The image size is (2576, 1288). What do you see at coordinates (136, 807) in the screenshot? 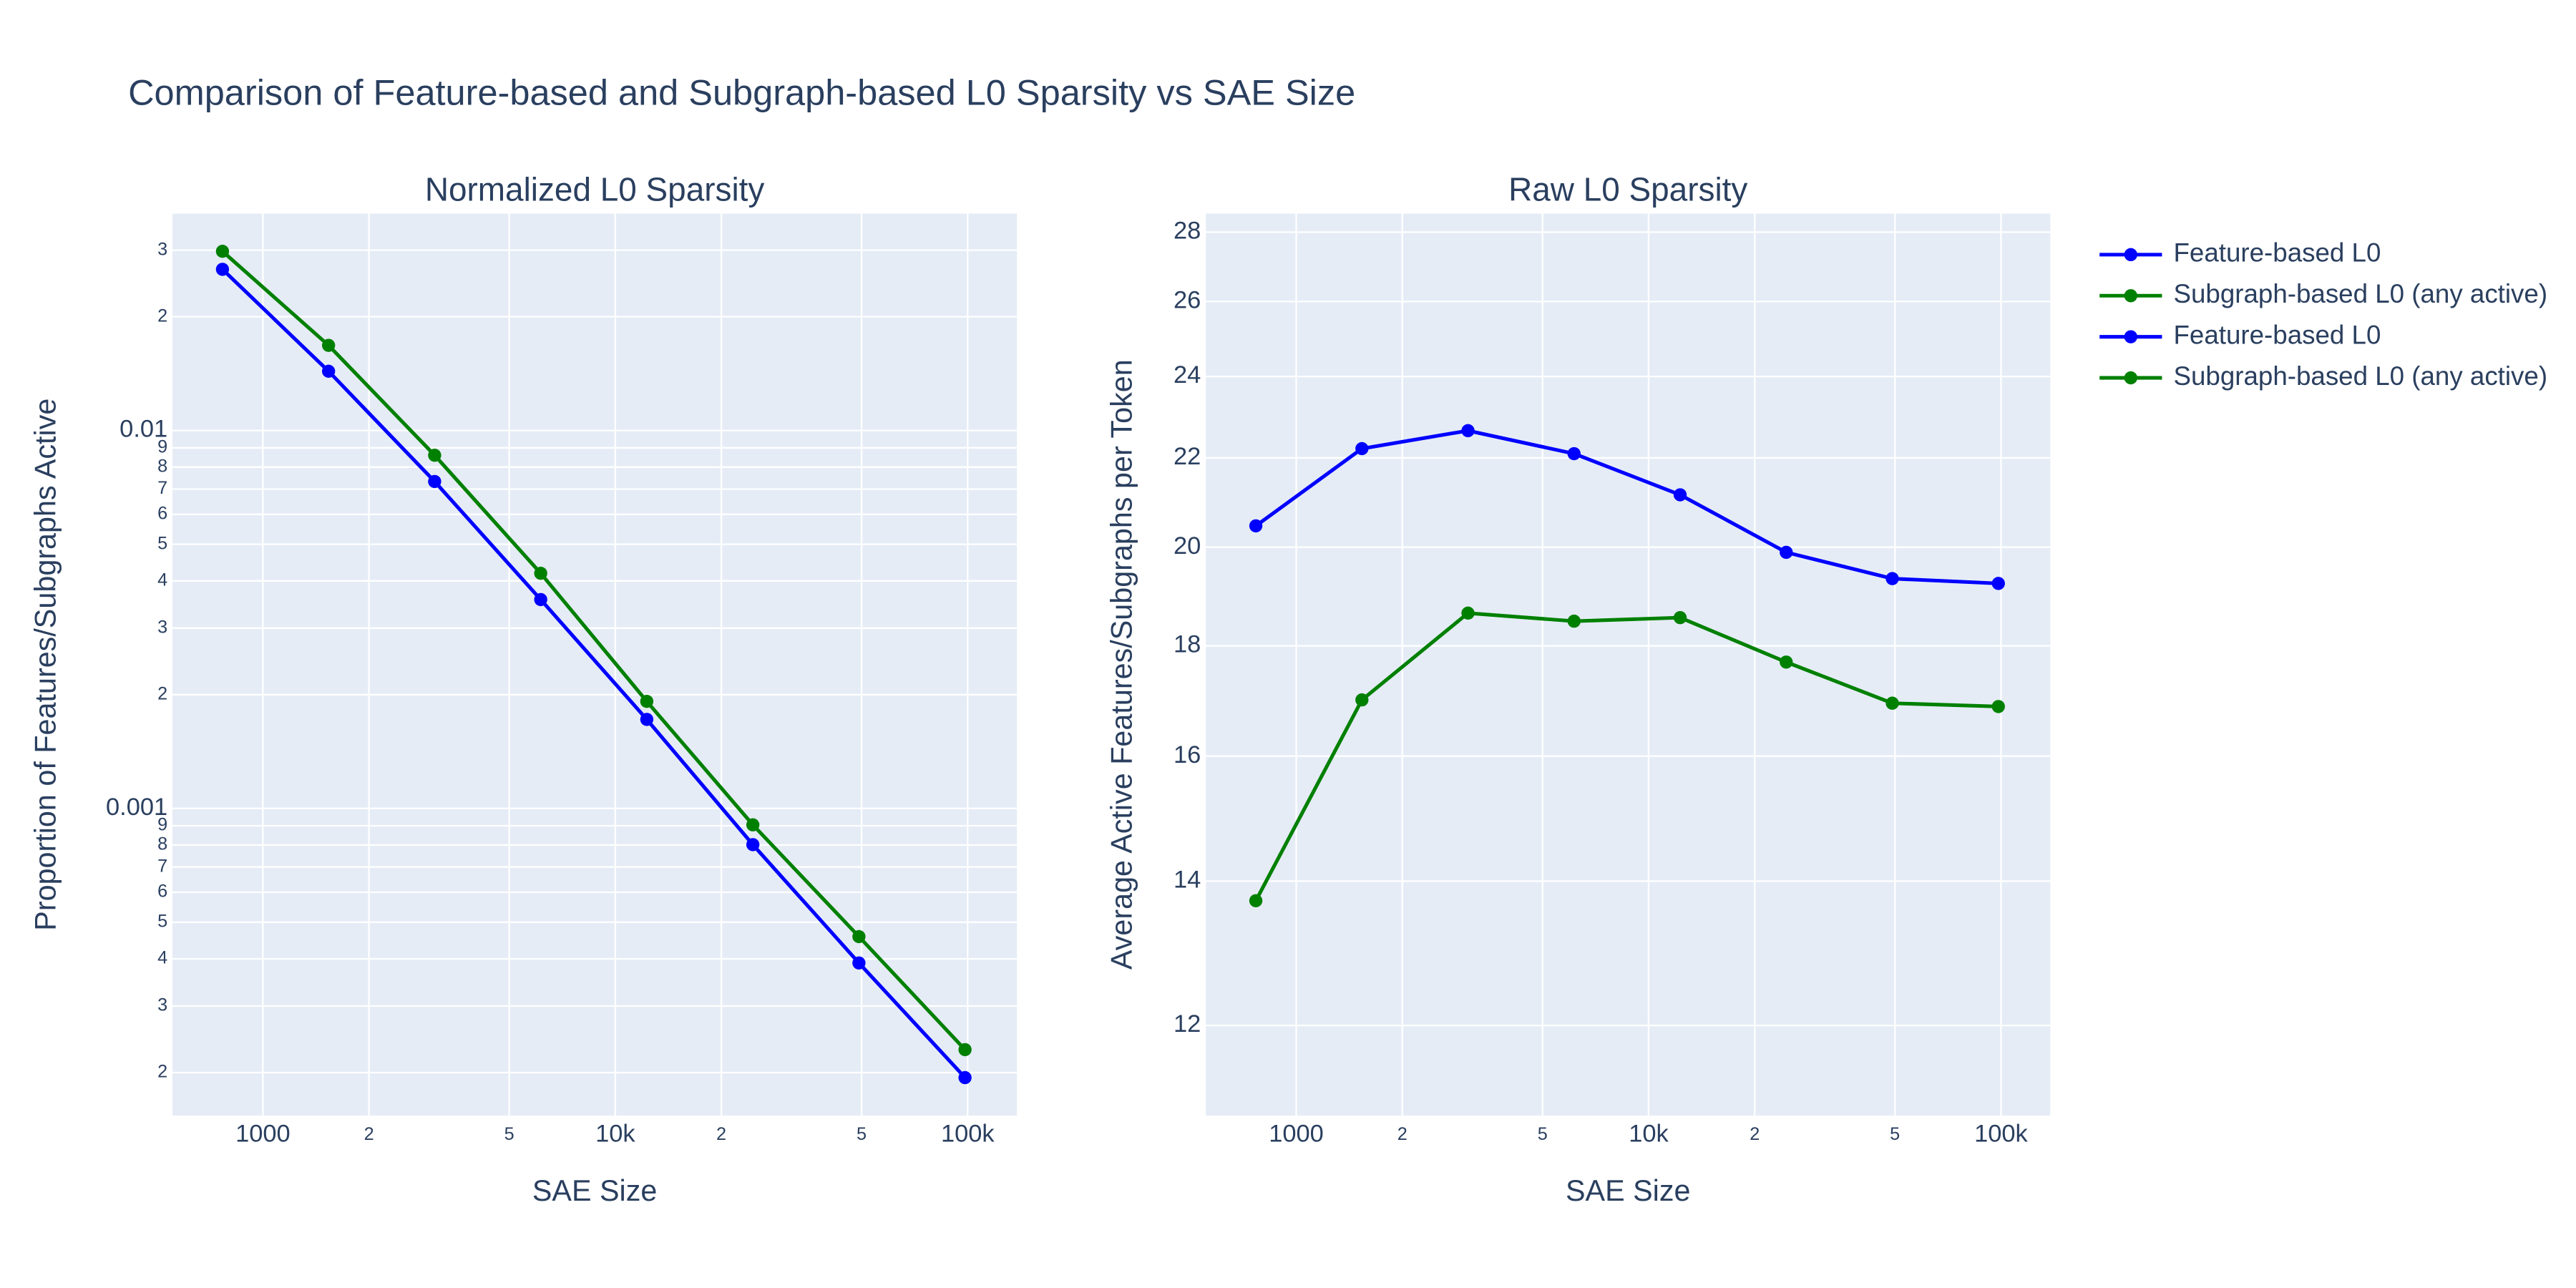
I see `y-tick-label: 0.001` at bounding box center [136, 807].